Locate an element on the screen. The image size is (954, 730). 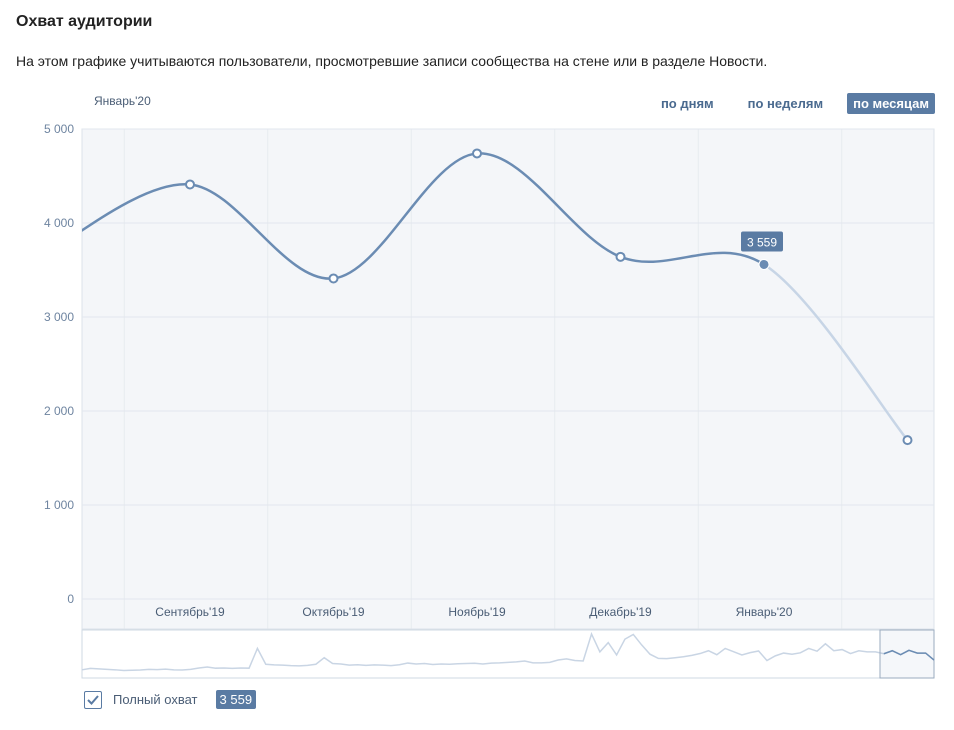
x-tick-label: Октябрь'19 is located at coordinates (333, 612).